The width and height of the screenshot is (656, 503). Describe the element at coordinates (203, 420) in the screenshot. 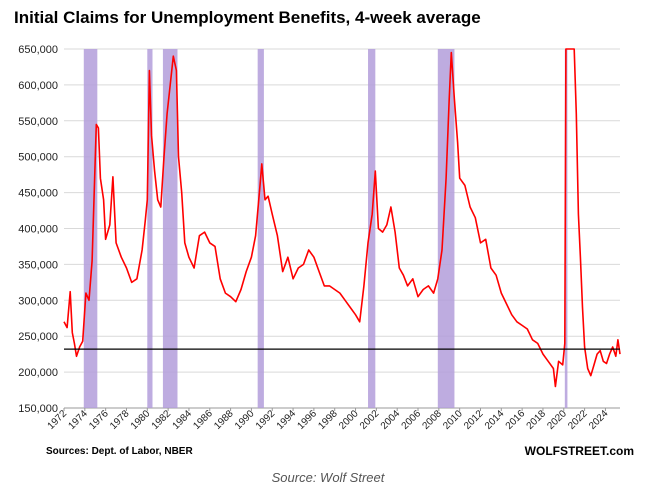

I see `x-tick-label: 1986` at that location.